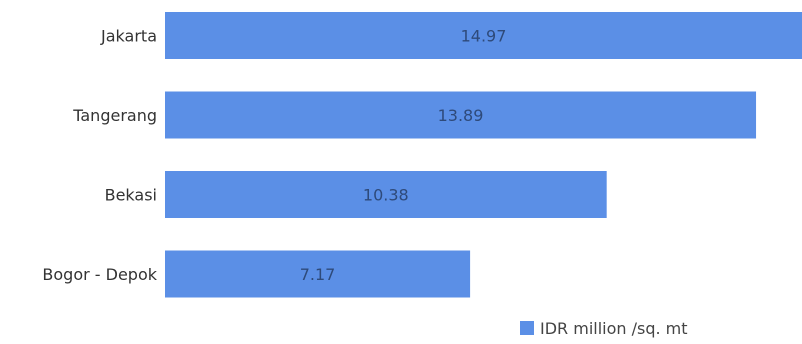 The height and width of the screenshot is (344, 802). I want to click on bar-jakarta, so click(483, 35).